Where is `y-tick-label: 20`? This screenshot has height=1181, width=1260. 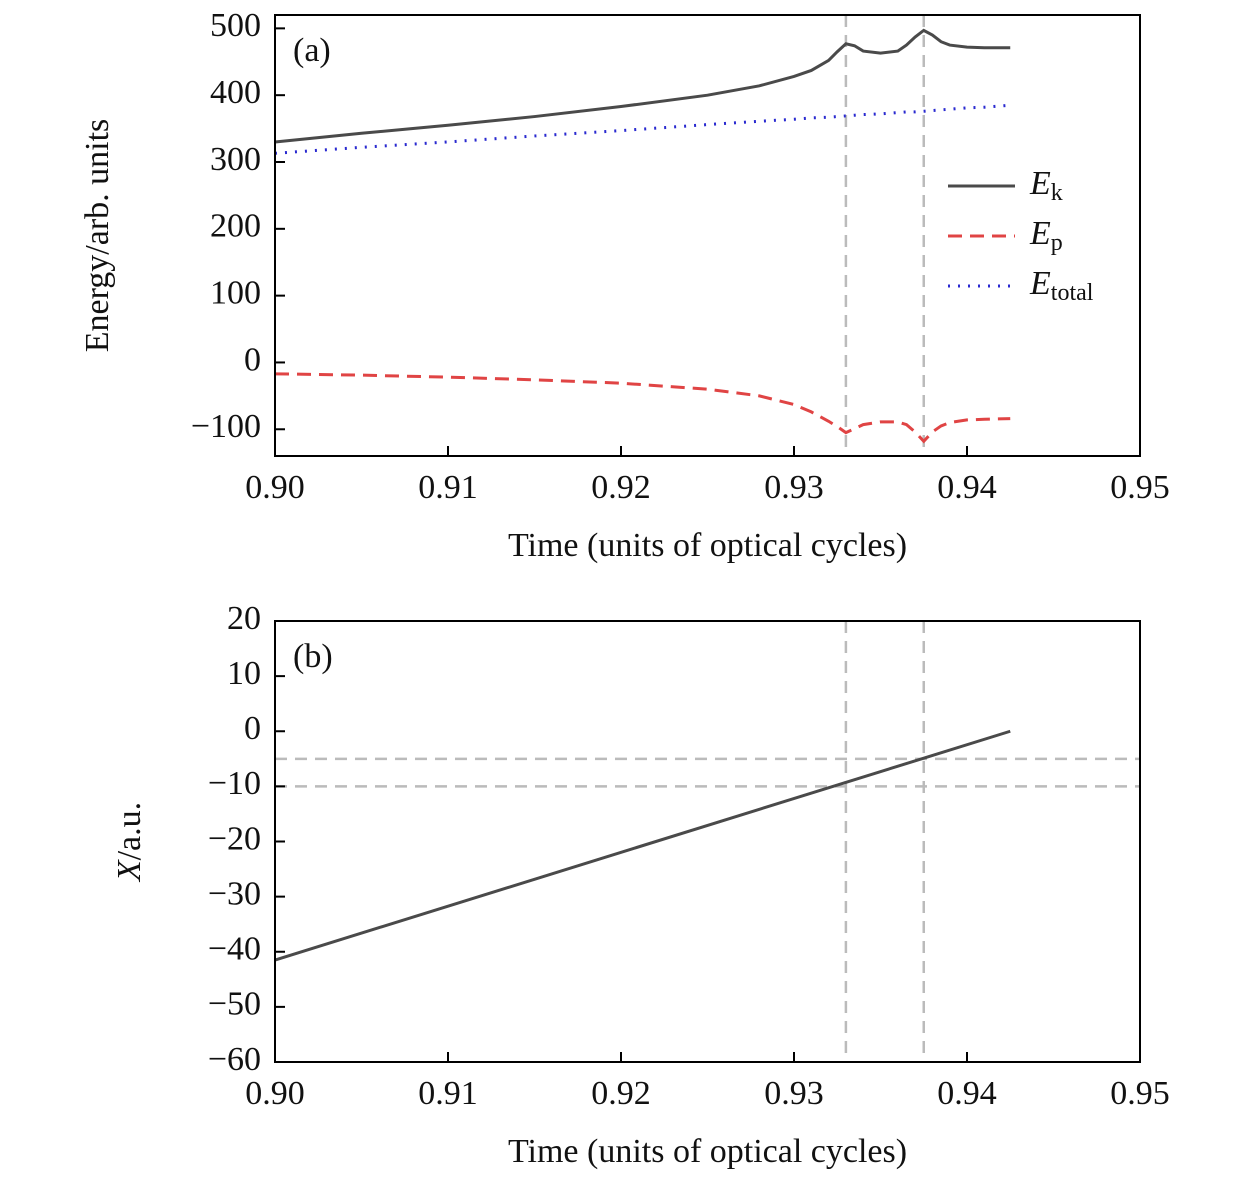
y-tick-label: 20 is located at coordinates (244, 618).